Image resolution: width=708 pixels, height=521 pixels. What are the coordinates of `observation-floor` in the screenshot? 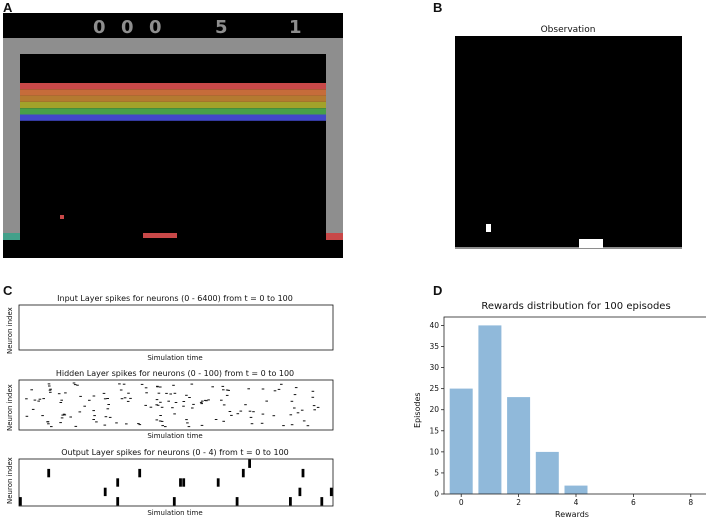 It's located at (568, 248).